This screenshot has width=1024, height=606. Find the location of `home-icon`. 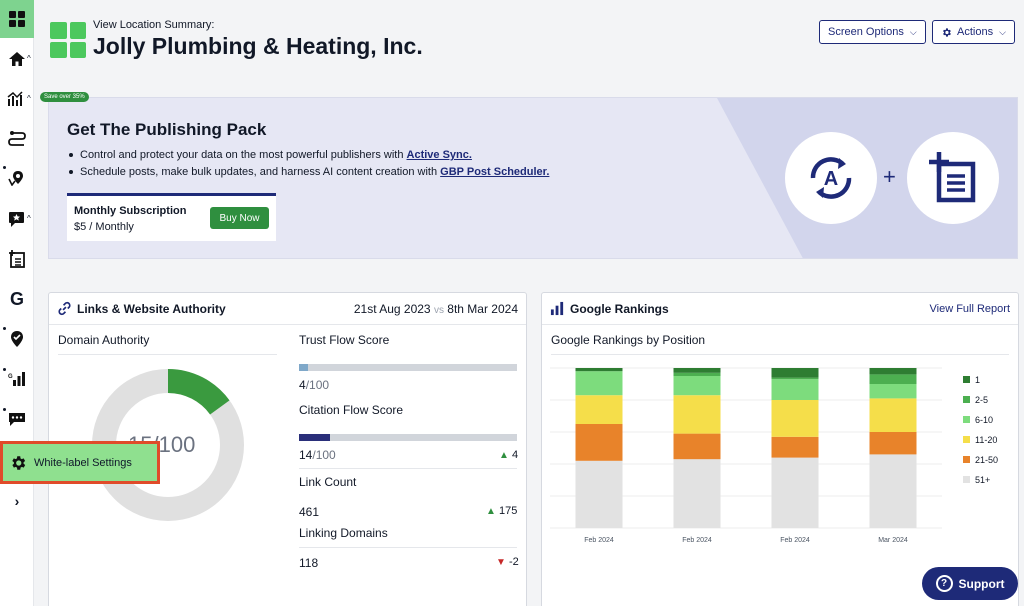

home-icon is located at coordinates (17, 59).